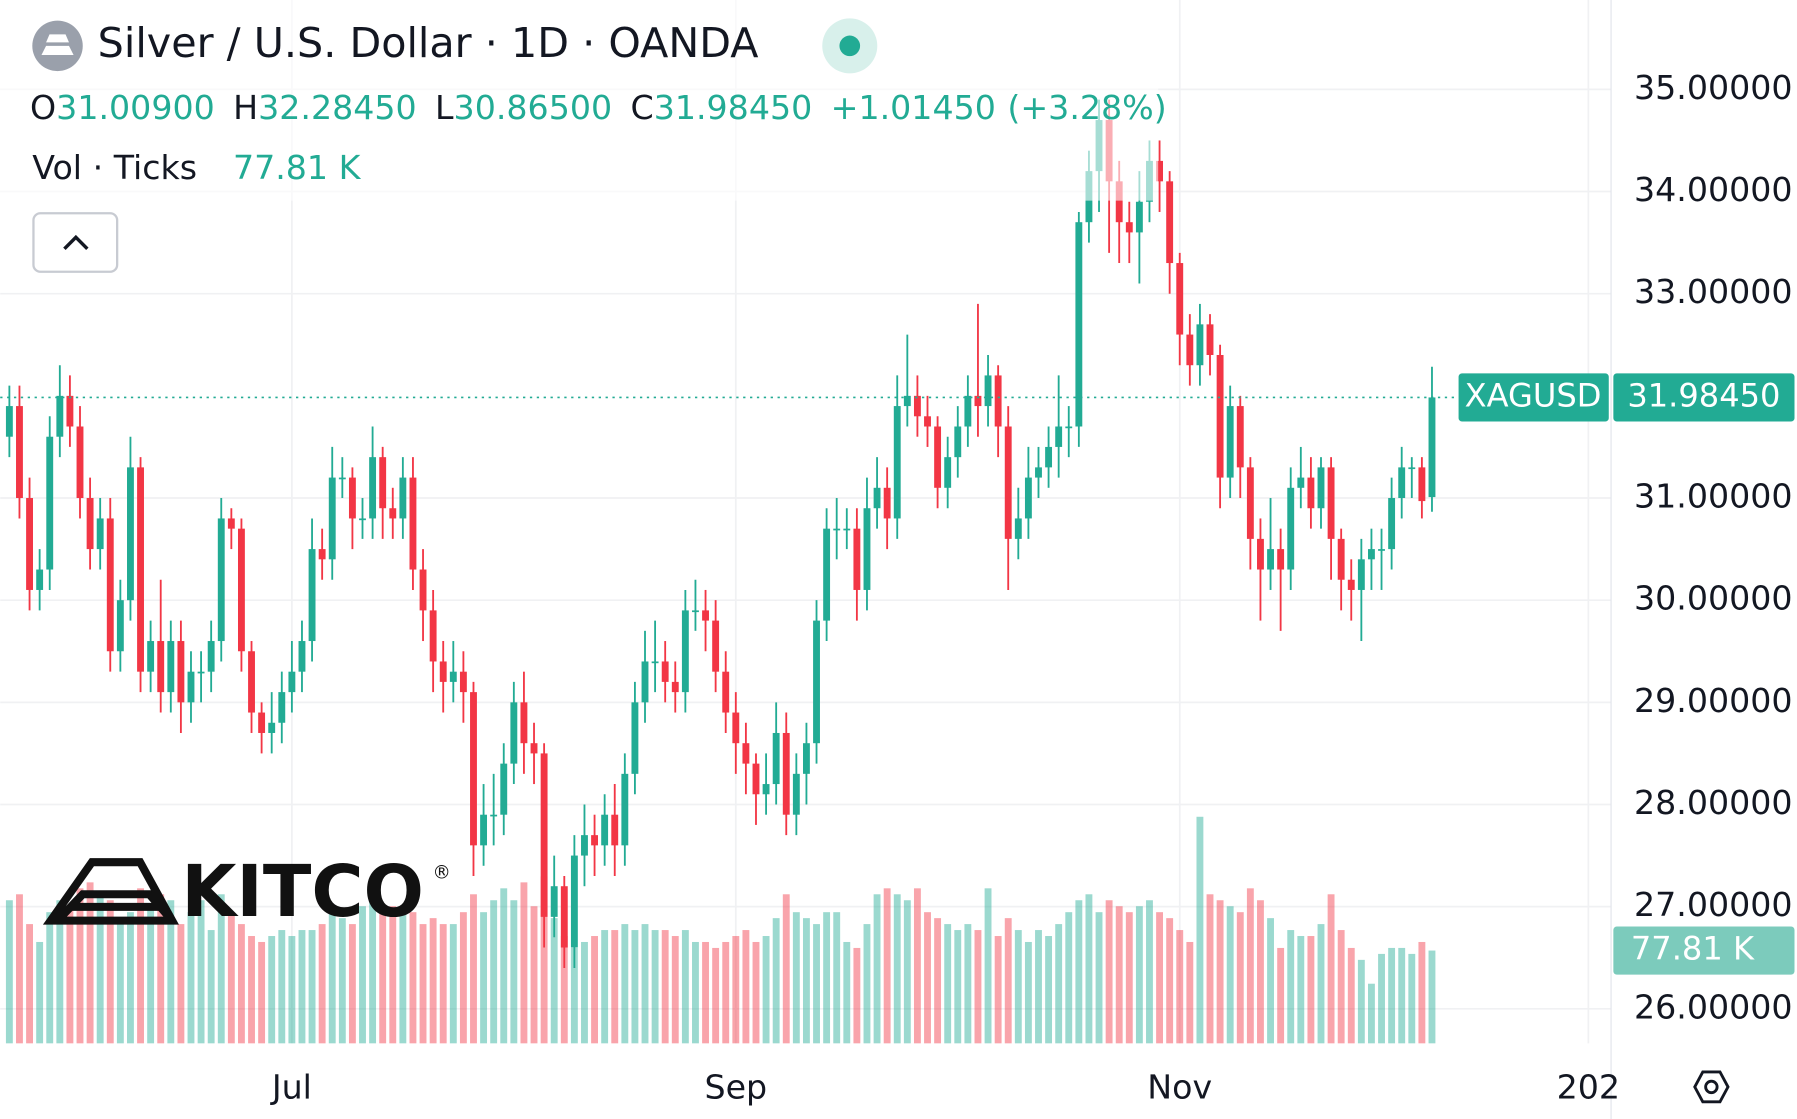  What do you see at coordinates (1713, 598) in the screenshot?
I see `y-tick-label: 30.00000` at bounding box center [1713, 598].